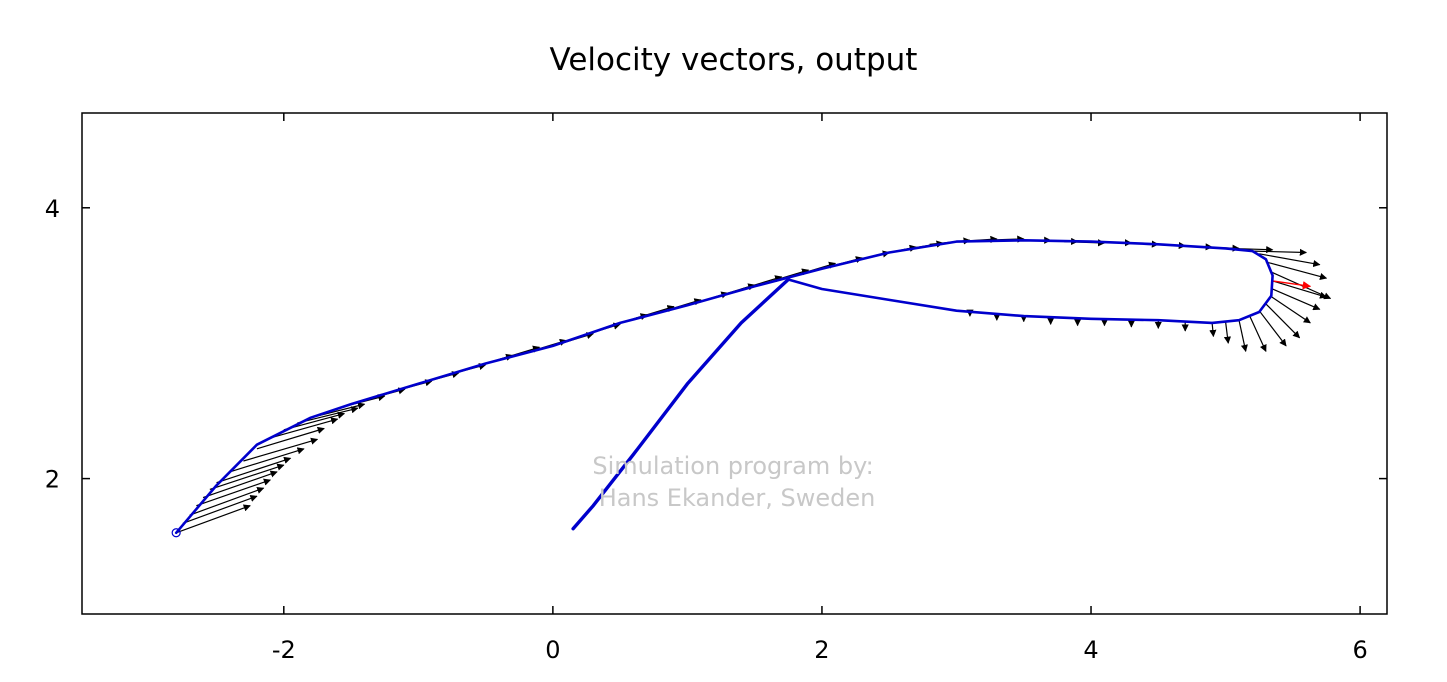 This screenshot has height=682, width=1447. Describe the element at coordinates (821, 650) in the screenshot. I see `x-tick-label: 2` at that location.